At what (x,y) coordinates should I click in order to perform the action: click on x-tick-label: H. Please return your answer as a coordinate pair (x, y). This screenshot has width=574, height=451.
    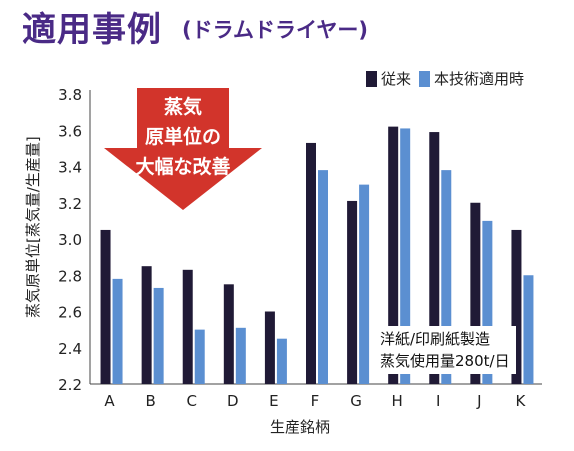
    Looking at the image, I should click on (397, 401).